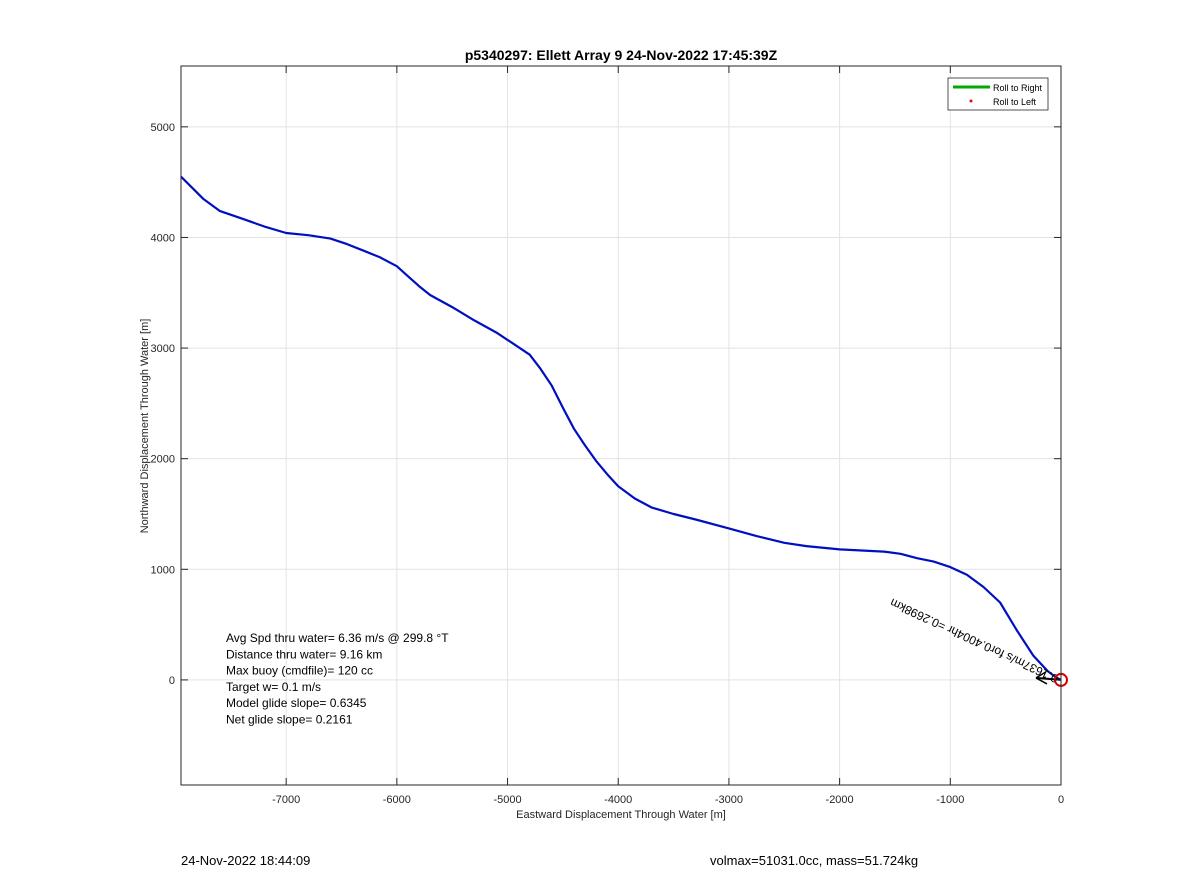 The image size is (1200, 885). What do you see at coordinates (618, 800) in the screenshot?
I see `x-tick-label: -4000` at bounding box center [618, 800].